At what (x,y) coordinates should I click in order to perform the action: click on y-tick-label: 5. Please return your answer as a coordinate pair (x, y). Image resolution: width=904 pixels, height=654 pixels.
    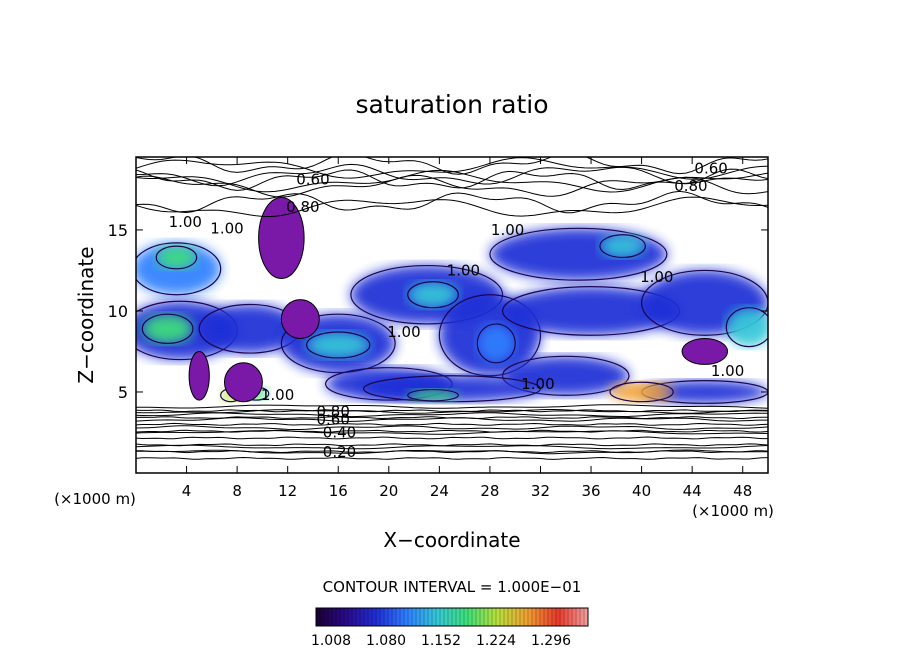
    Looking at the image, I should click on (123, 392).